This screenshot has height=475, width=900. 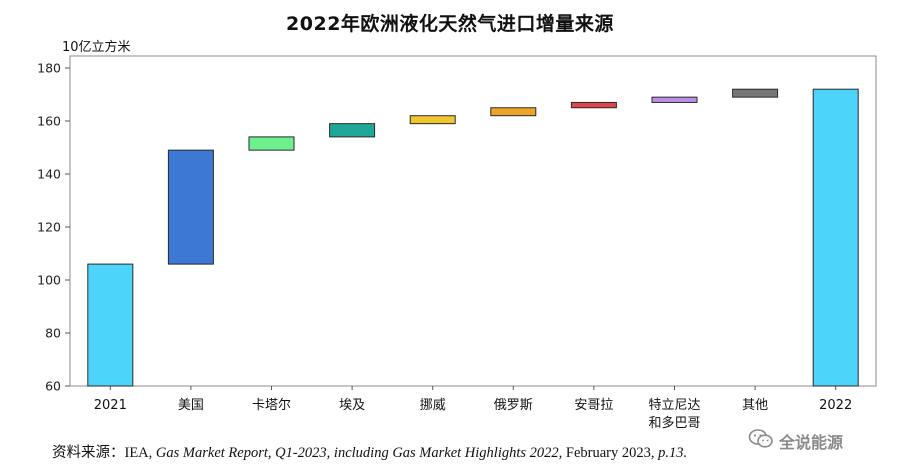 I want to click on y-tick-label: 140, so click(x=49, y=174).